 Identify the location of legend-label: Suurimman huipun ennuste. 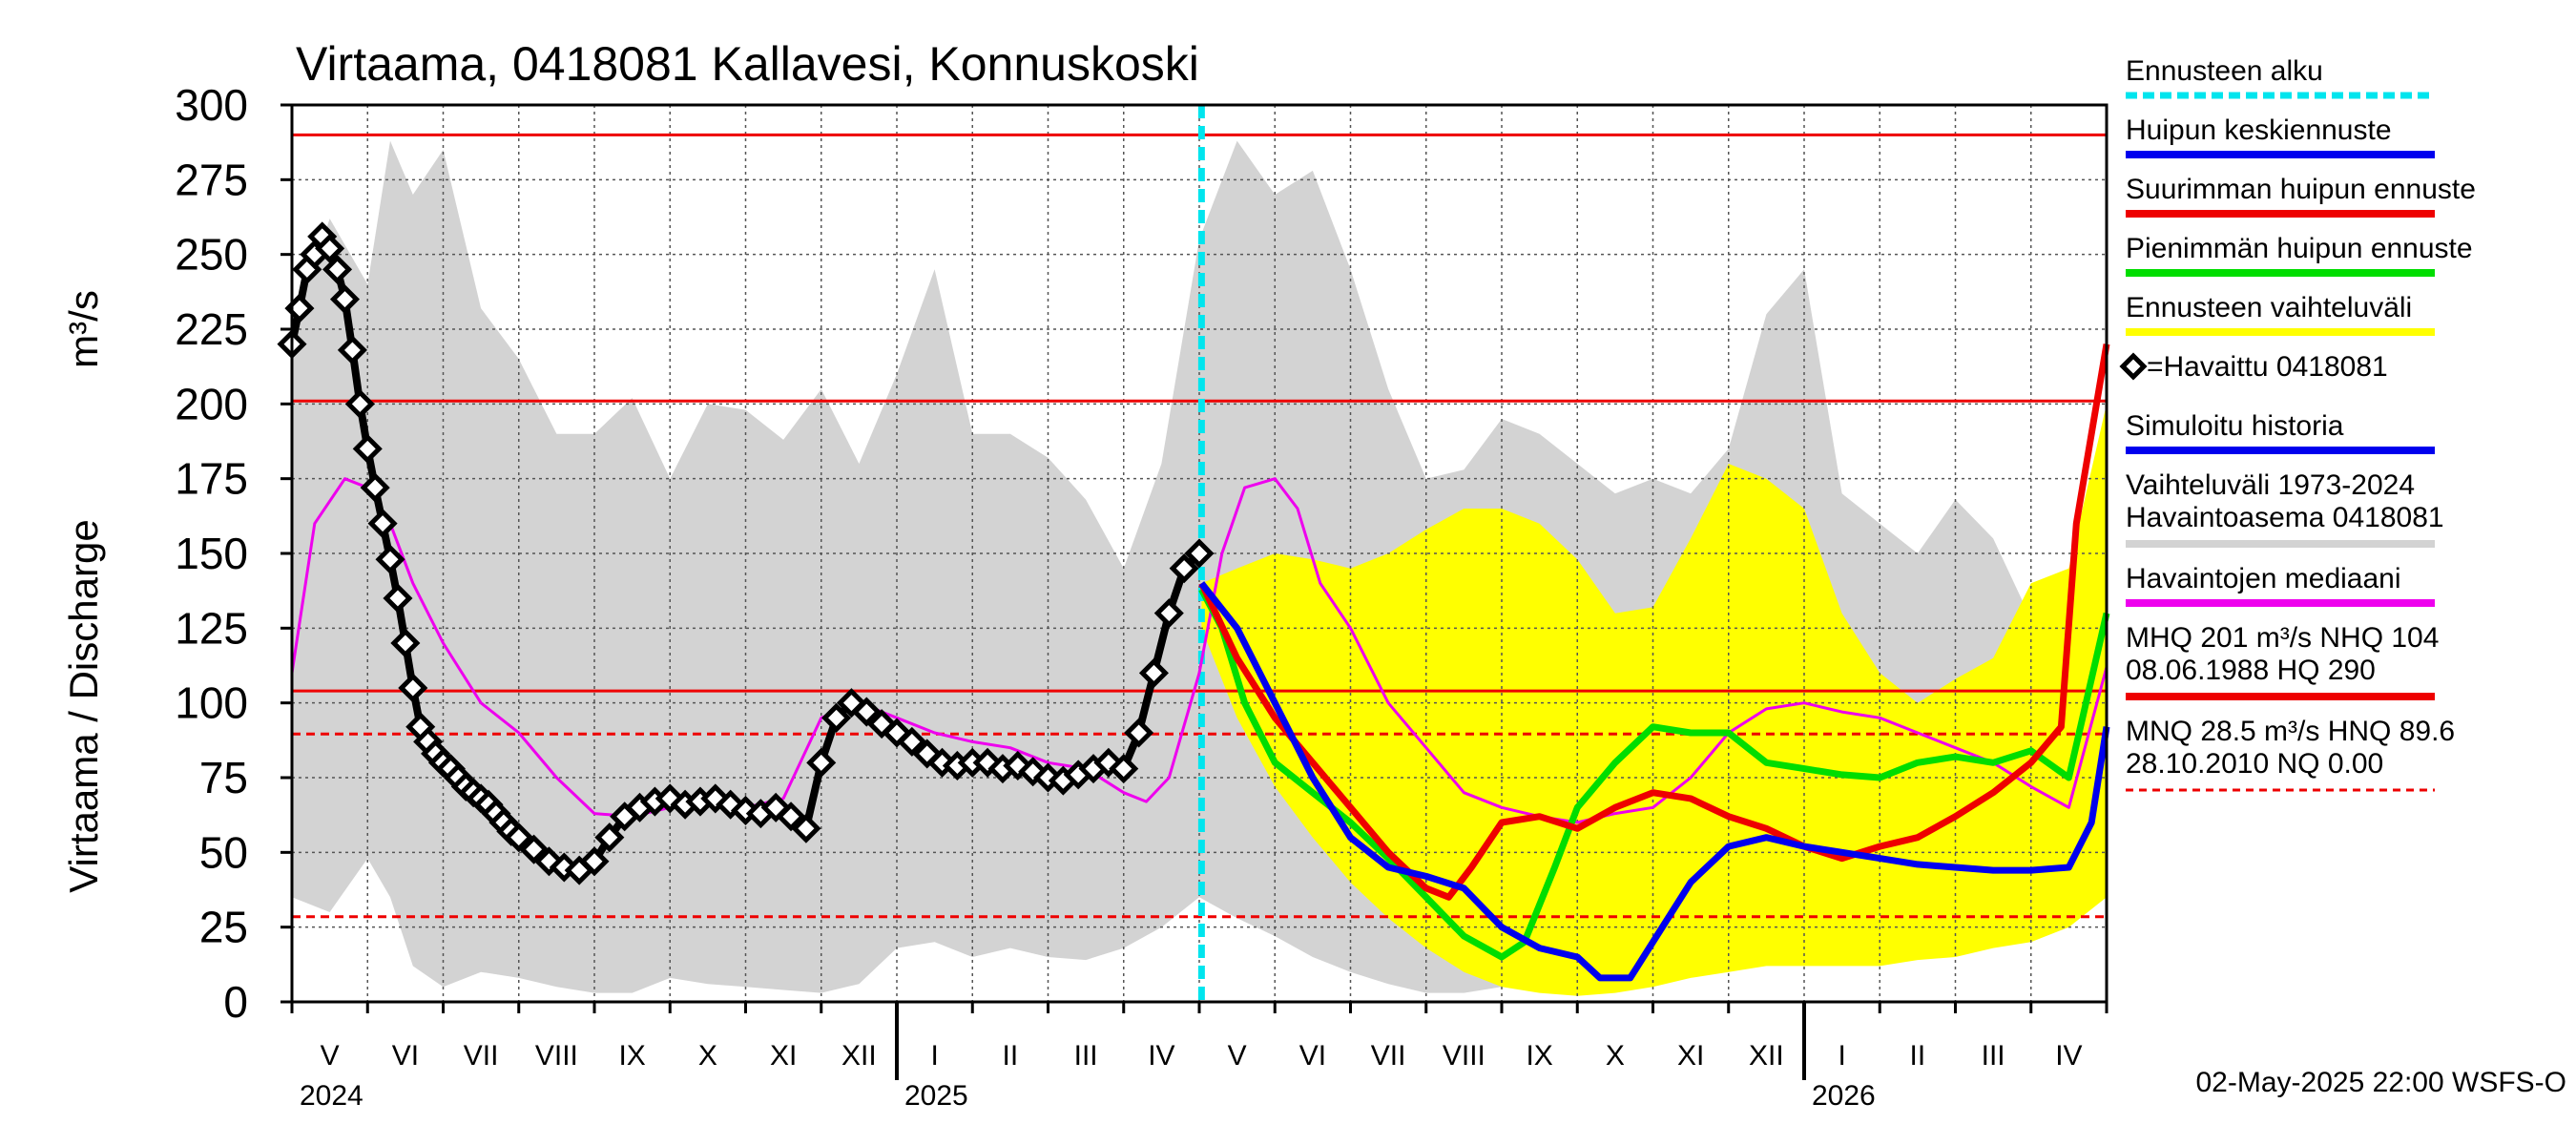
(2301, 189).